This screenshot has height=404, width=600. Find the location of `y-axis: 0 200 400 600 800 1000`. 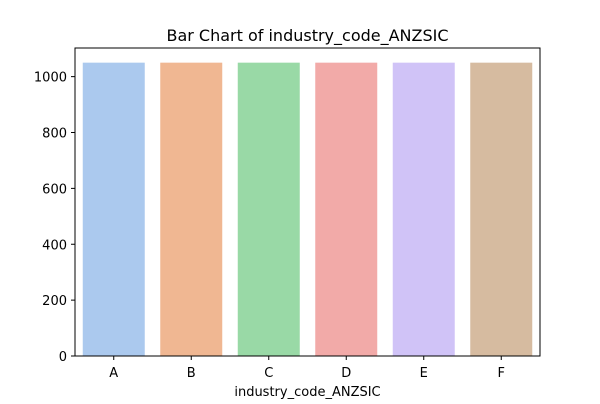

y-axis: 0 200 400 600 800 1000 is located at coordinates (54, 218).